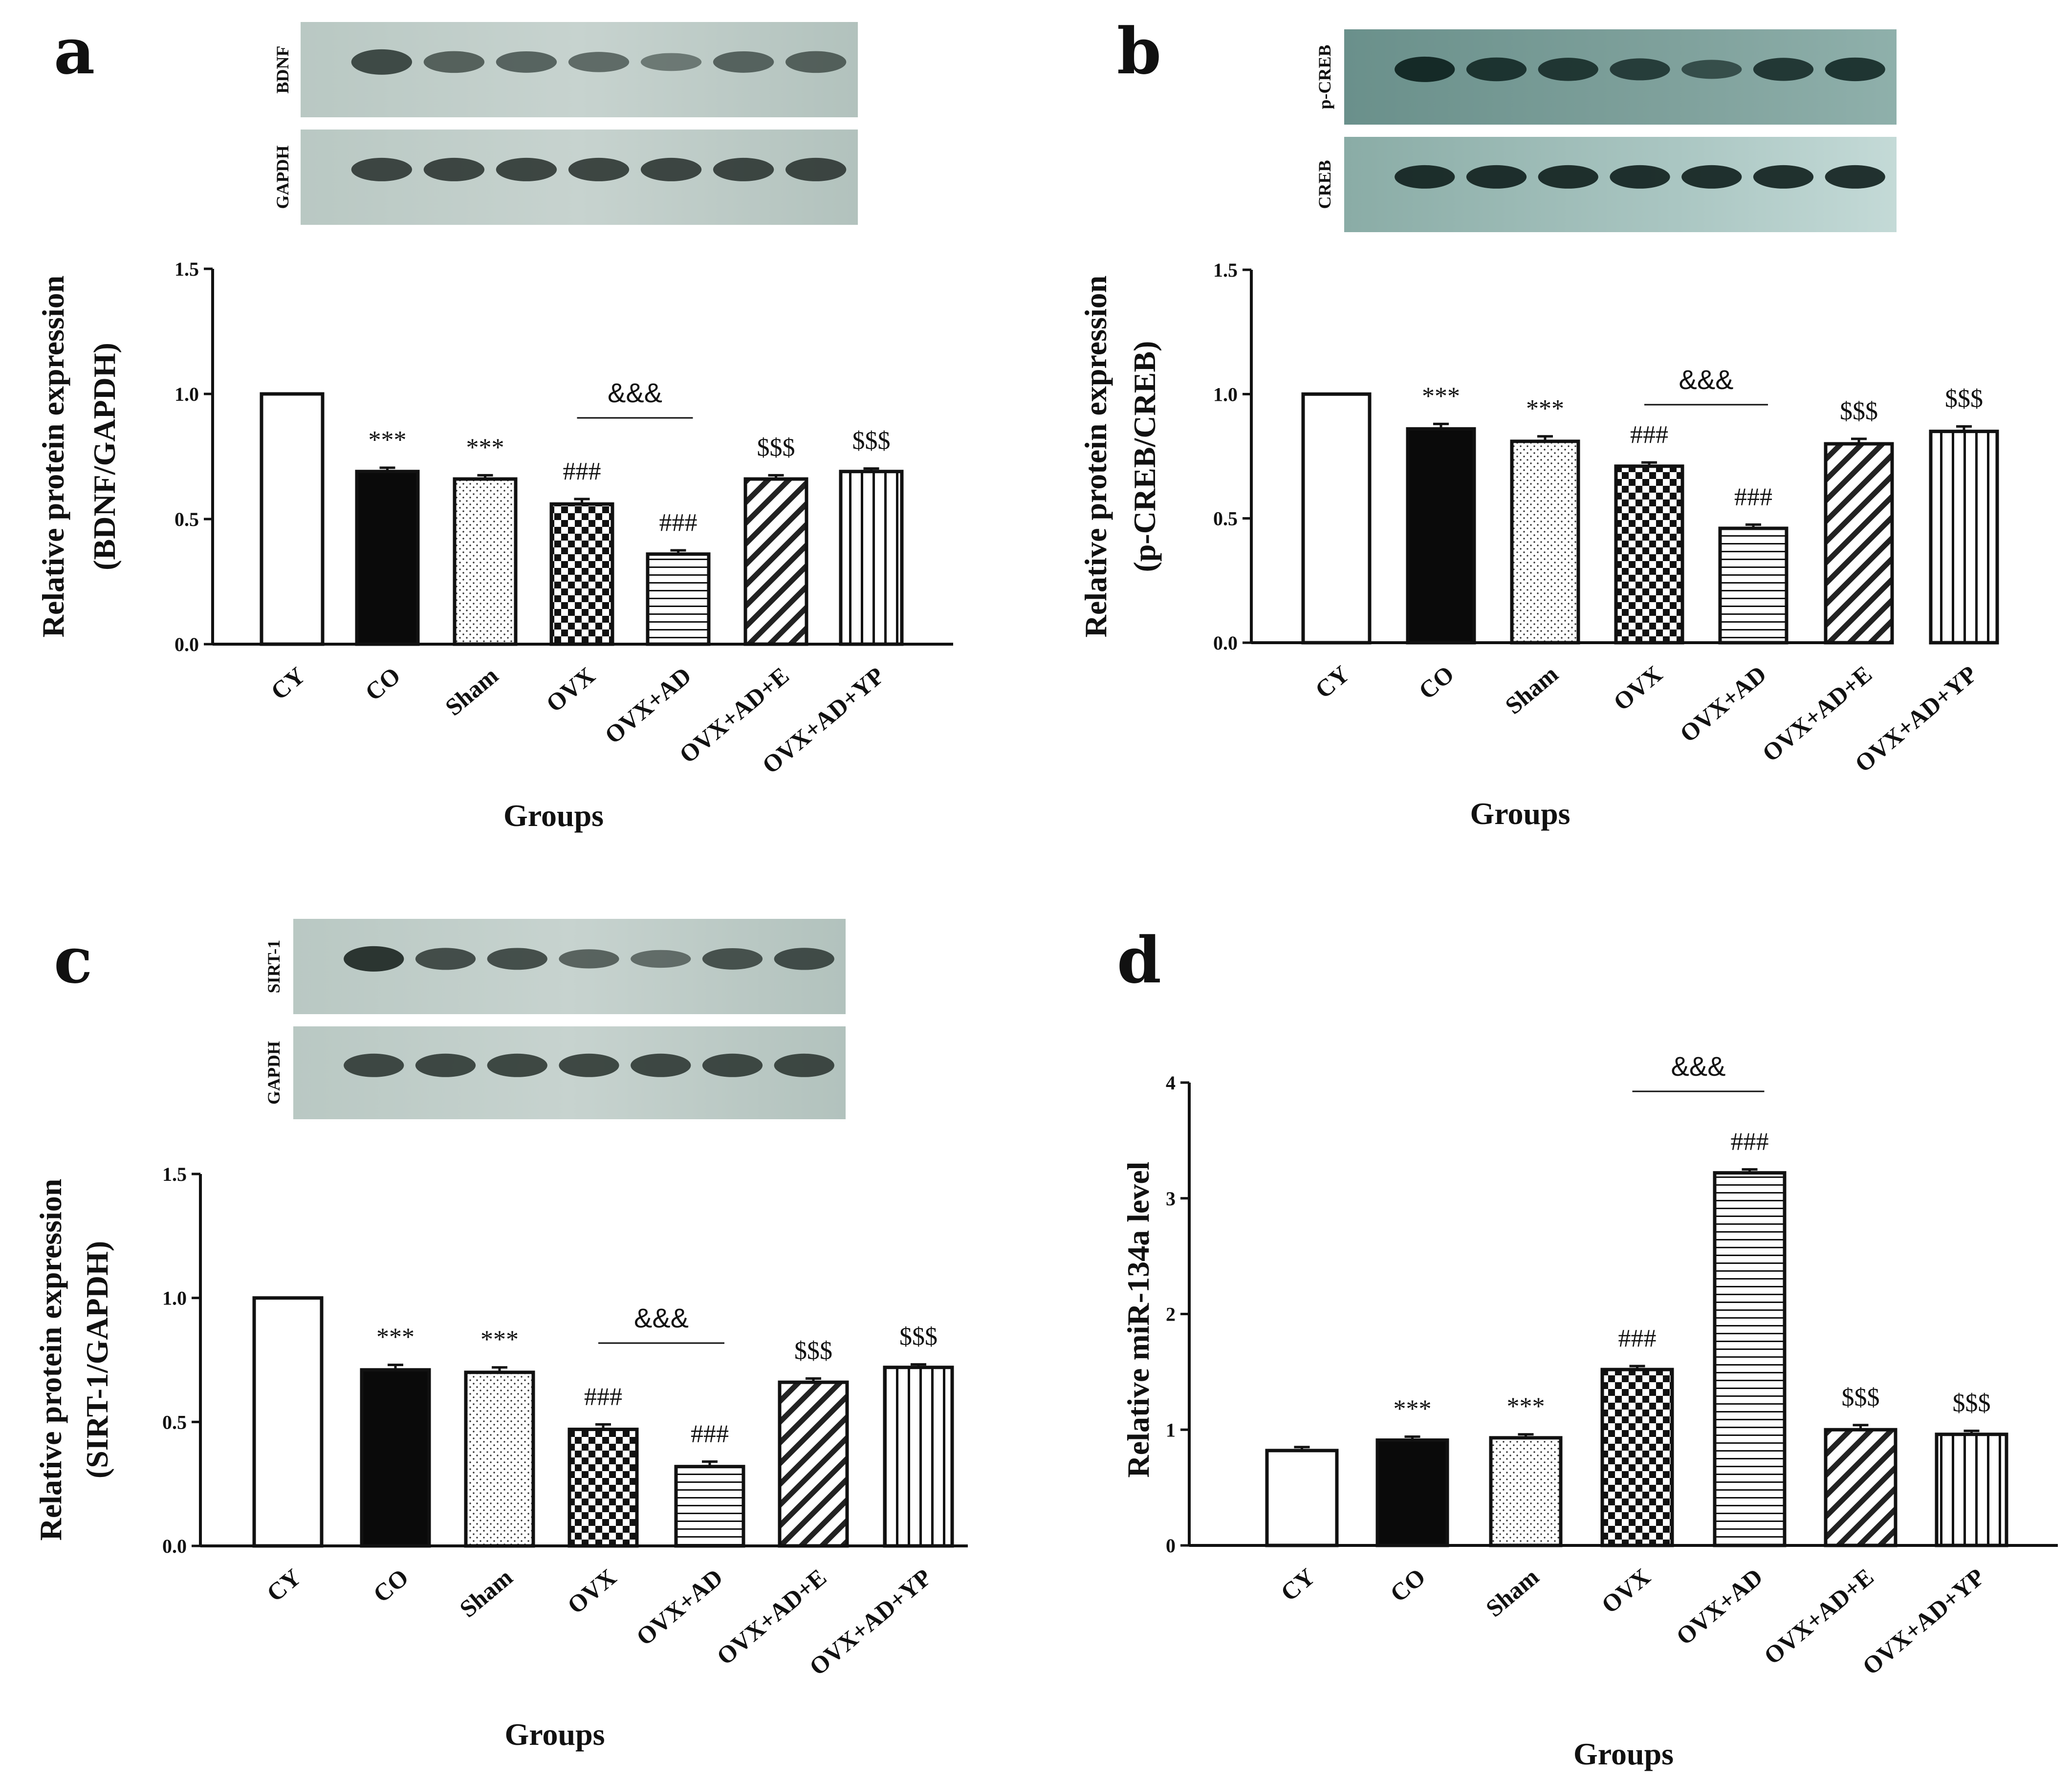  Describe the element at coordinates (1171, 1430) in the screenshot. I see `y-tick-label: 1` at that location.